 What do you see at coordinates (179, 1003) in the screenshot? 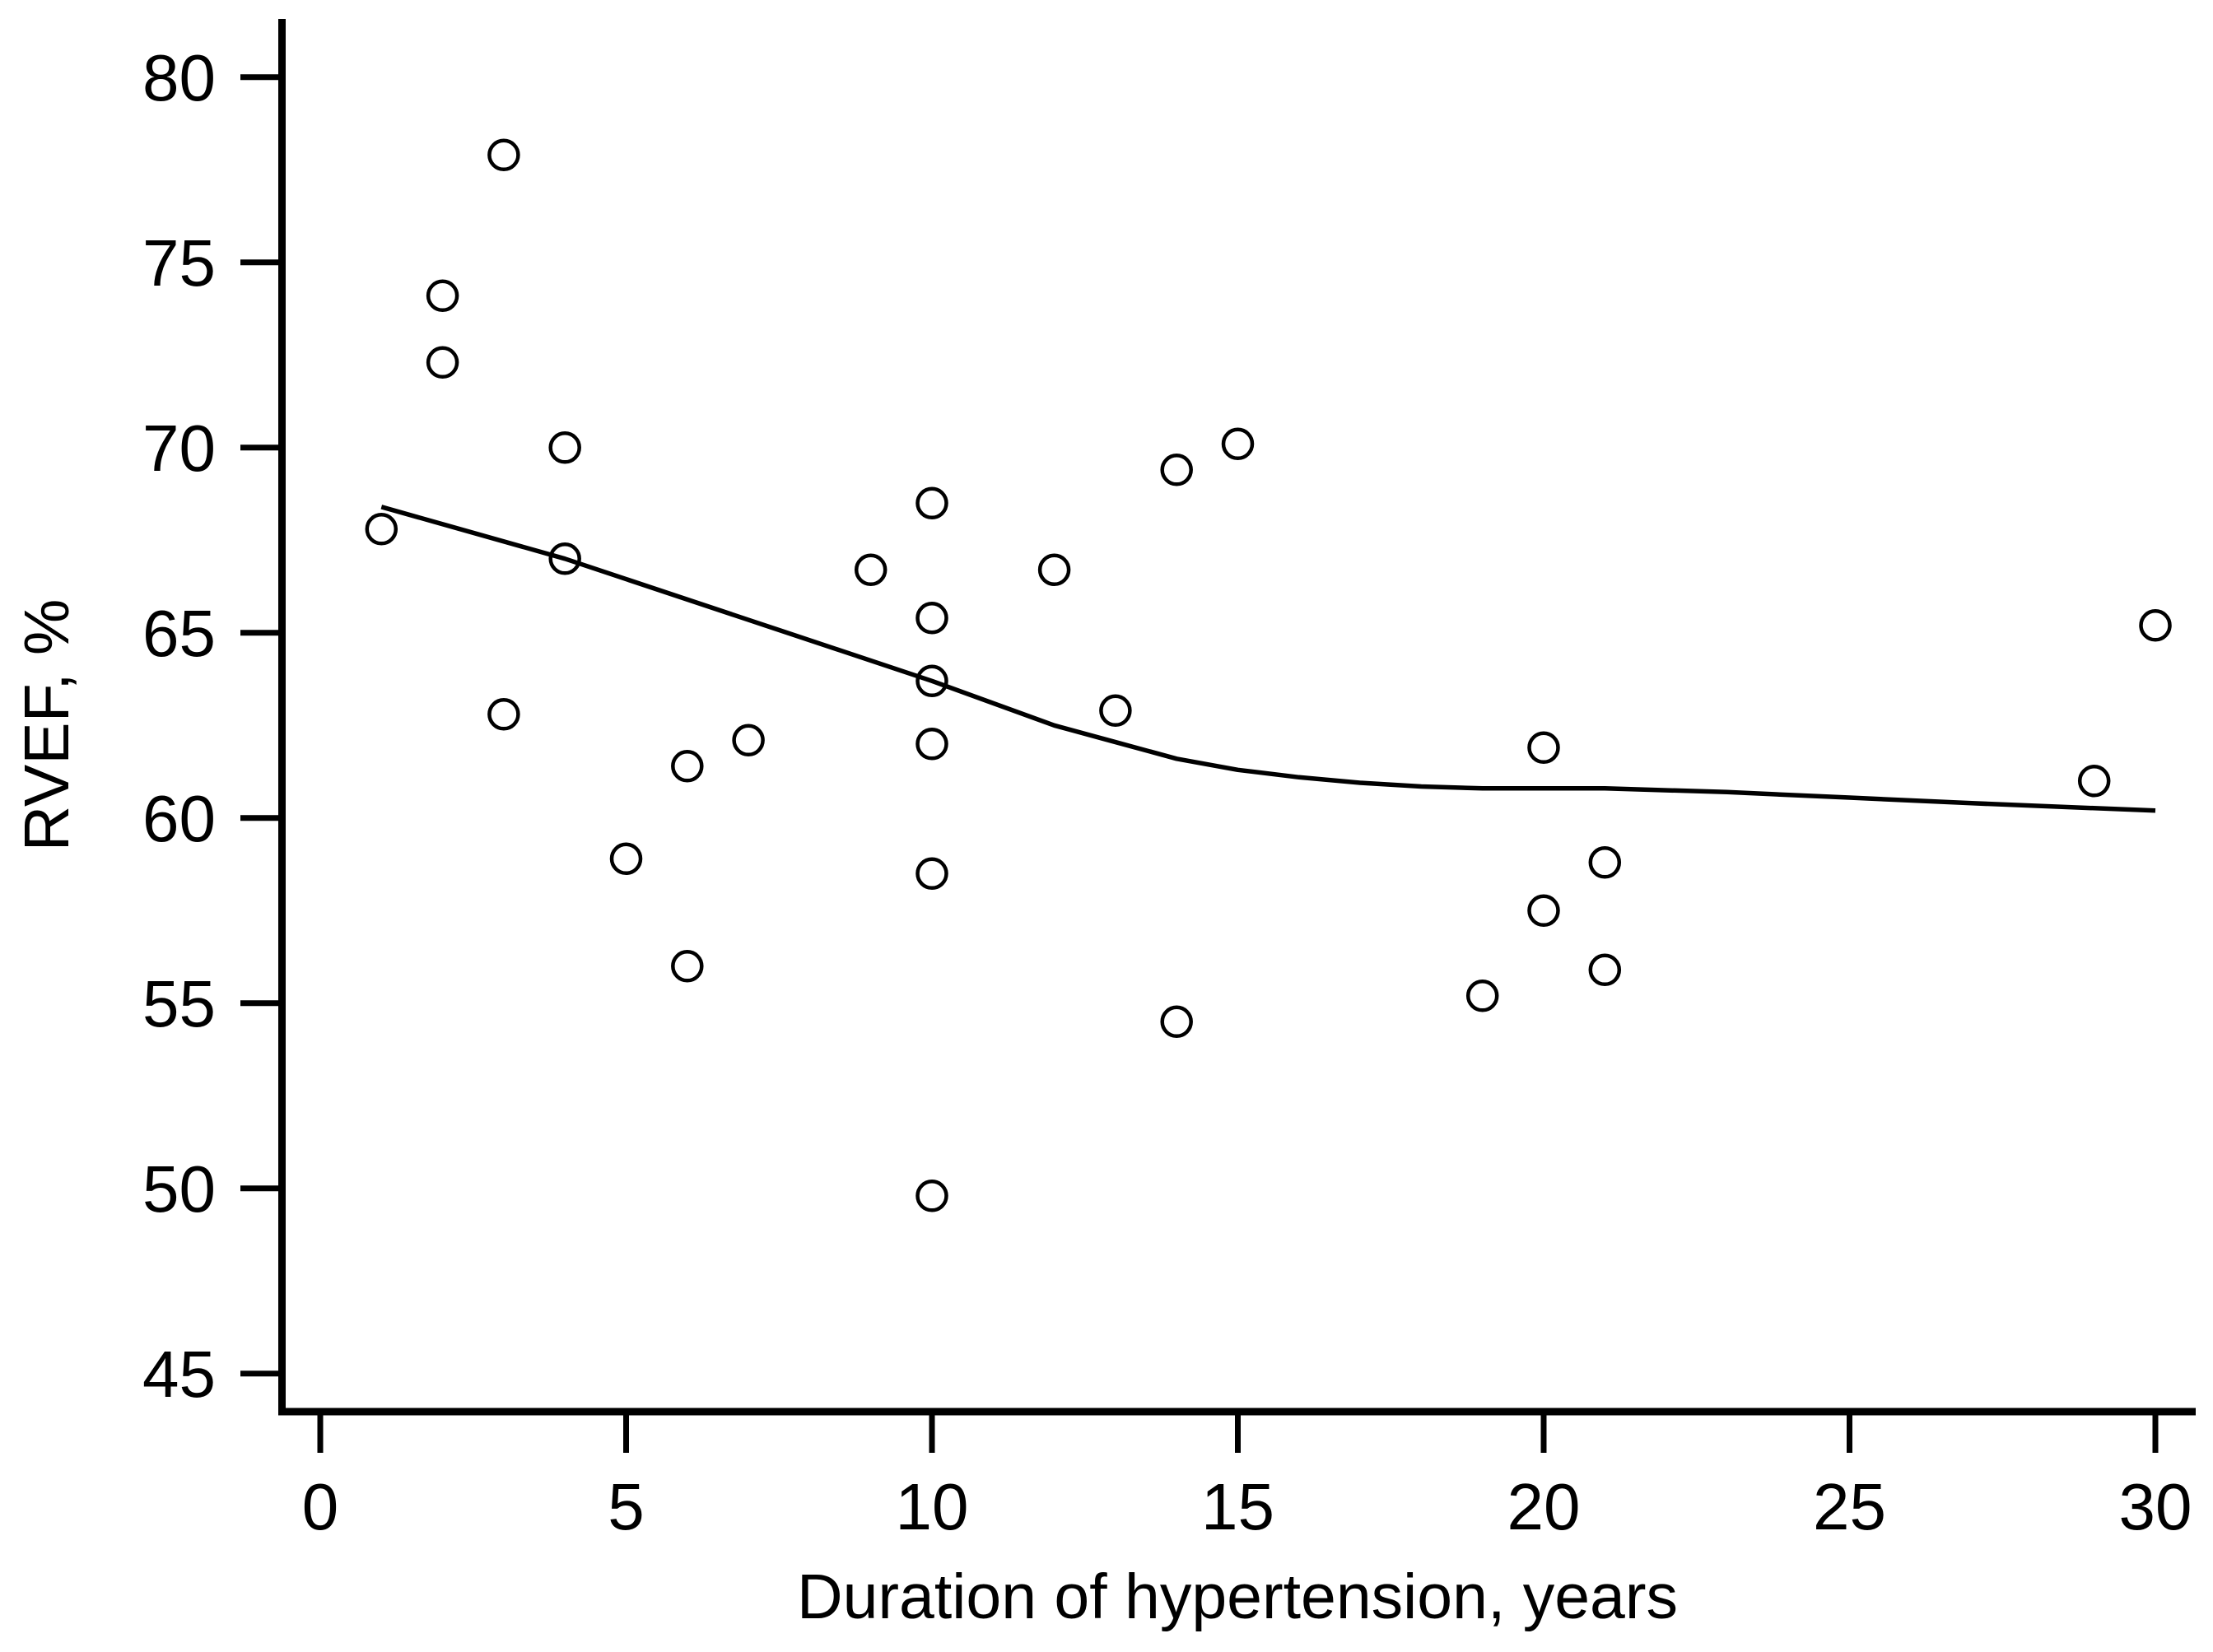
I see `y-tick-label: 55` at bounding box center [179, 1003].